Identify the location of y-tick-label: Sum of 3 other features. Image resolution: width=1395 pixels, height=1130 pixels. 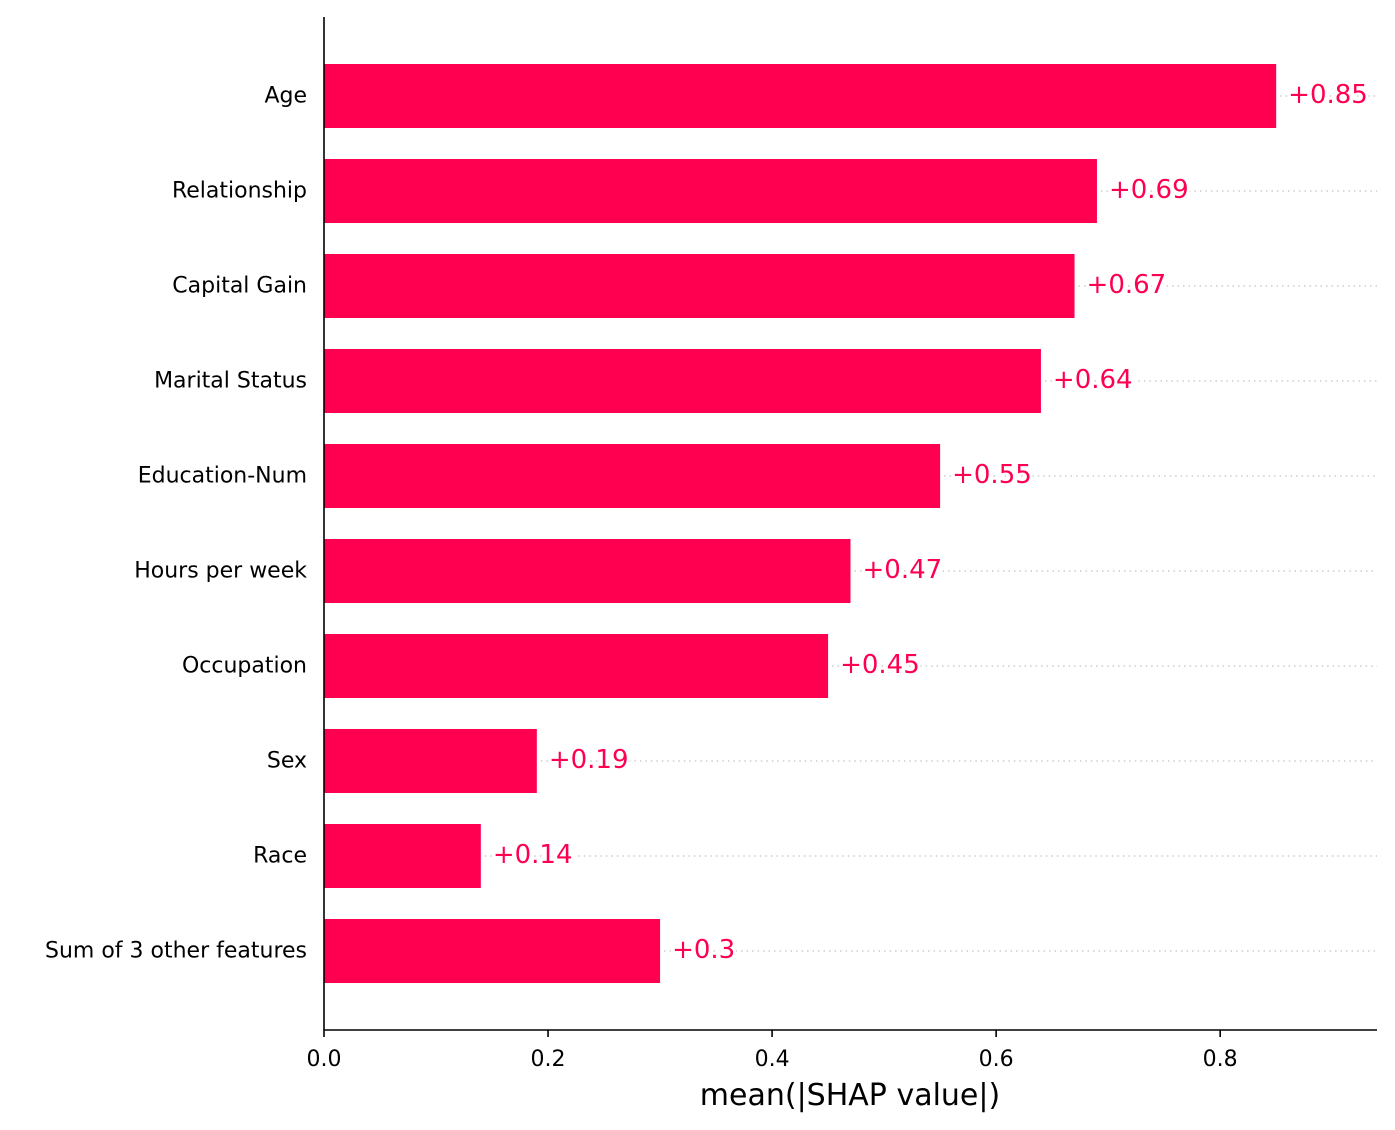
(176, 951).